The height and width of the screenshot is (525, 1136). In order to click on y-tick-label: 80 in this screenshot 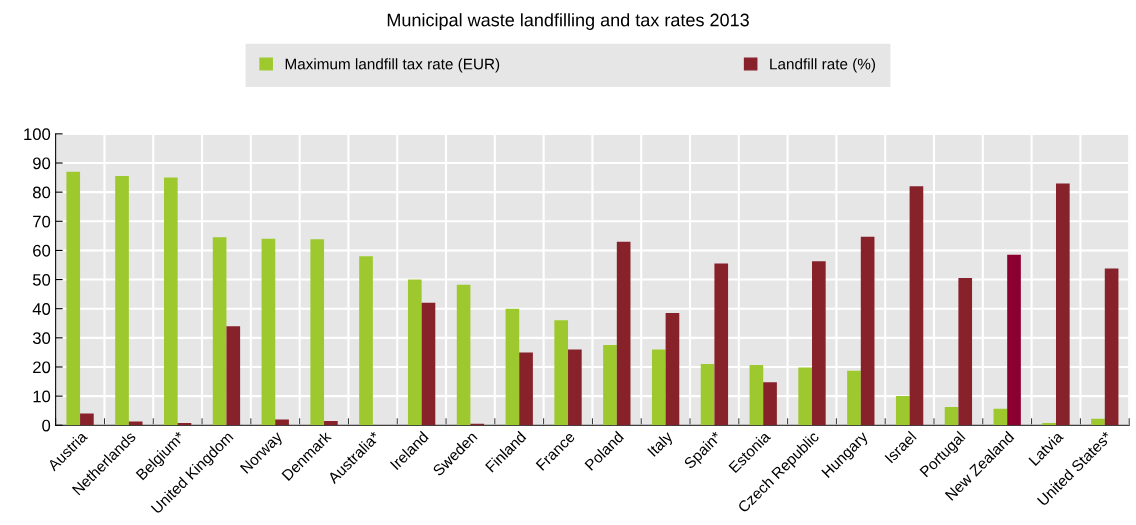, I will do `click(41, 192)`.